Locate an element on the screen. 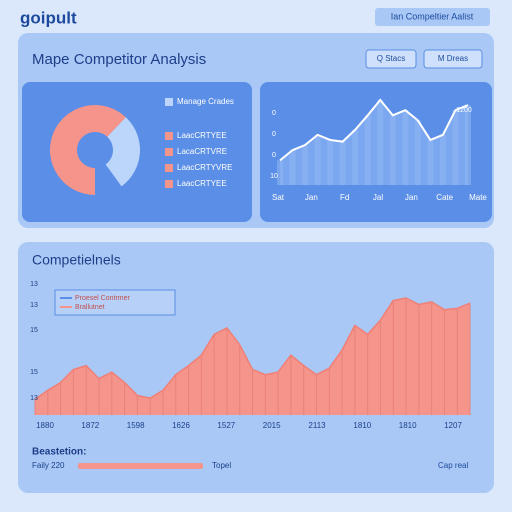 The width and height of the screenshot is (512, 512). x-label: 1626 is located at coordinates (181, 425).